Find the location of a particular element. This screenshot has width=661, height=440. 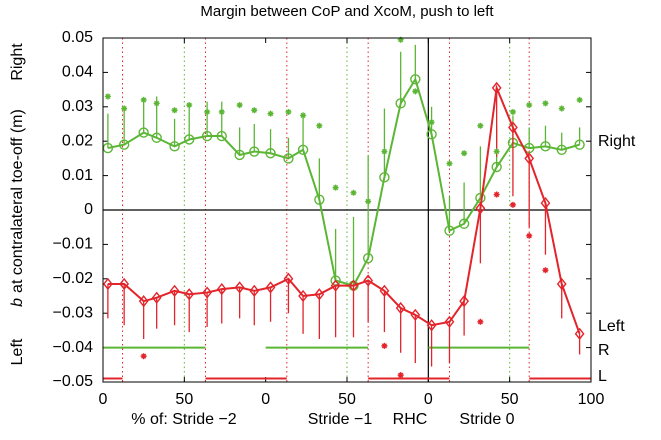

y-tick-label: 0.03 is located at coordinates (77, 106).